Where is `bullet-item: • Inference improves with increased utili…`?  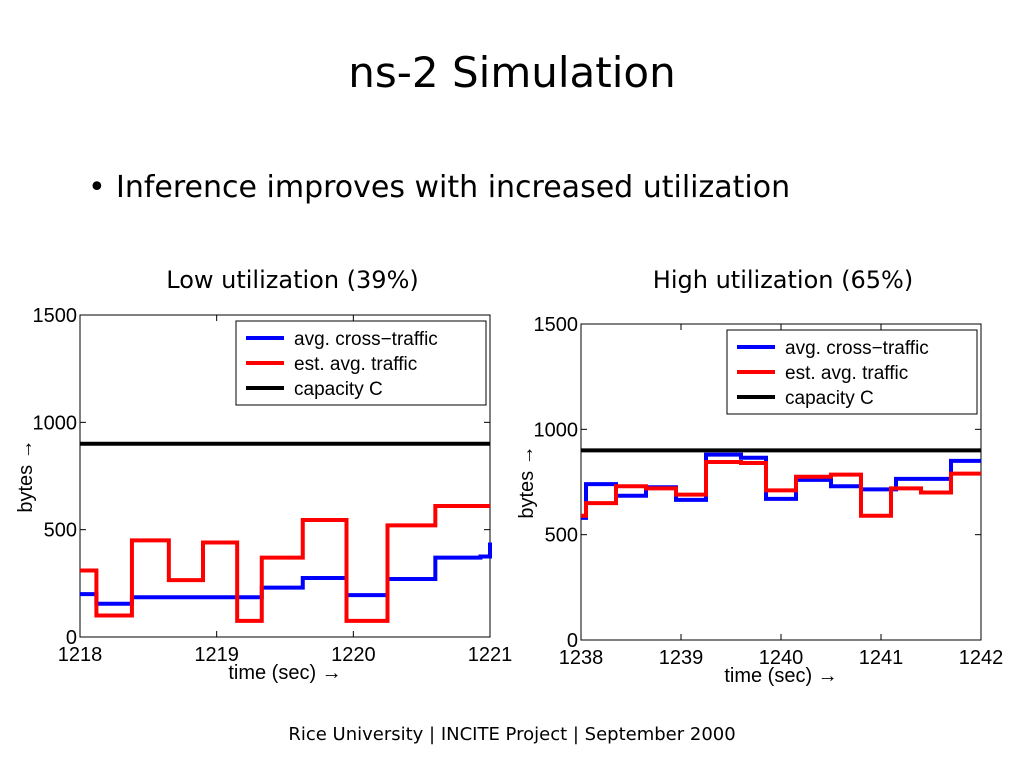 bullet-item: • Inference improves with increased utili… is located at coordinates (439, 187).